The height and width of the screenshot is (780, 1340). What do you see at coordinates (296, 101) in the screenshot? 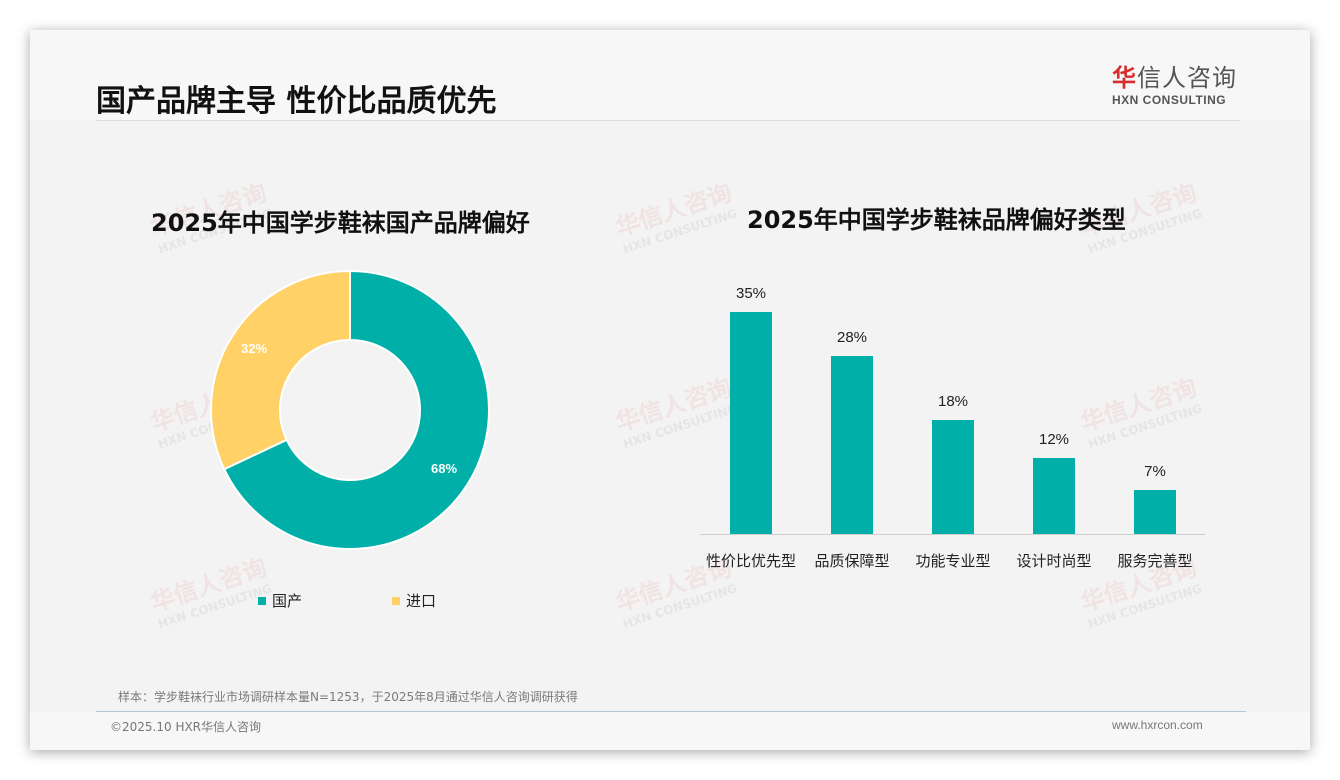
I see `page-title: 国产品牌主导 性价比品质优先` at bounding box center [296, 101].